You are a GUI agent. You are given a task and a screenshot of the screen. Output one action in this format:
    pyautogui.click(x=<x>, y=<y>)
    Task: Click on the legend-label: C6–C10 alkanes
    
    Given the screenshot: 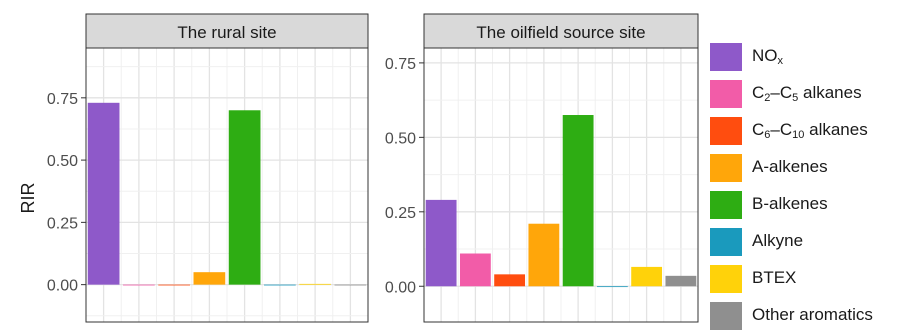 What is the action you would take?
    pyautogui.click(x=810, y=130)
    